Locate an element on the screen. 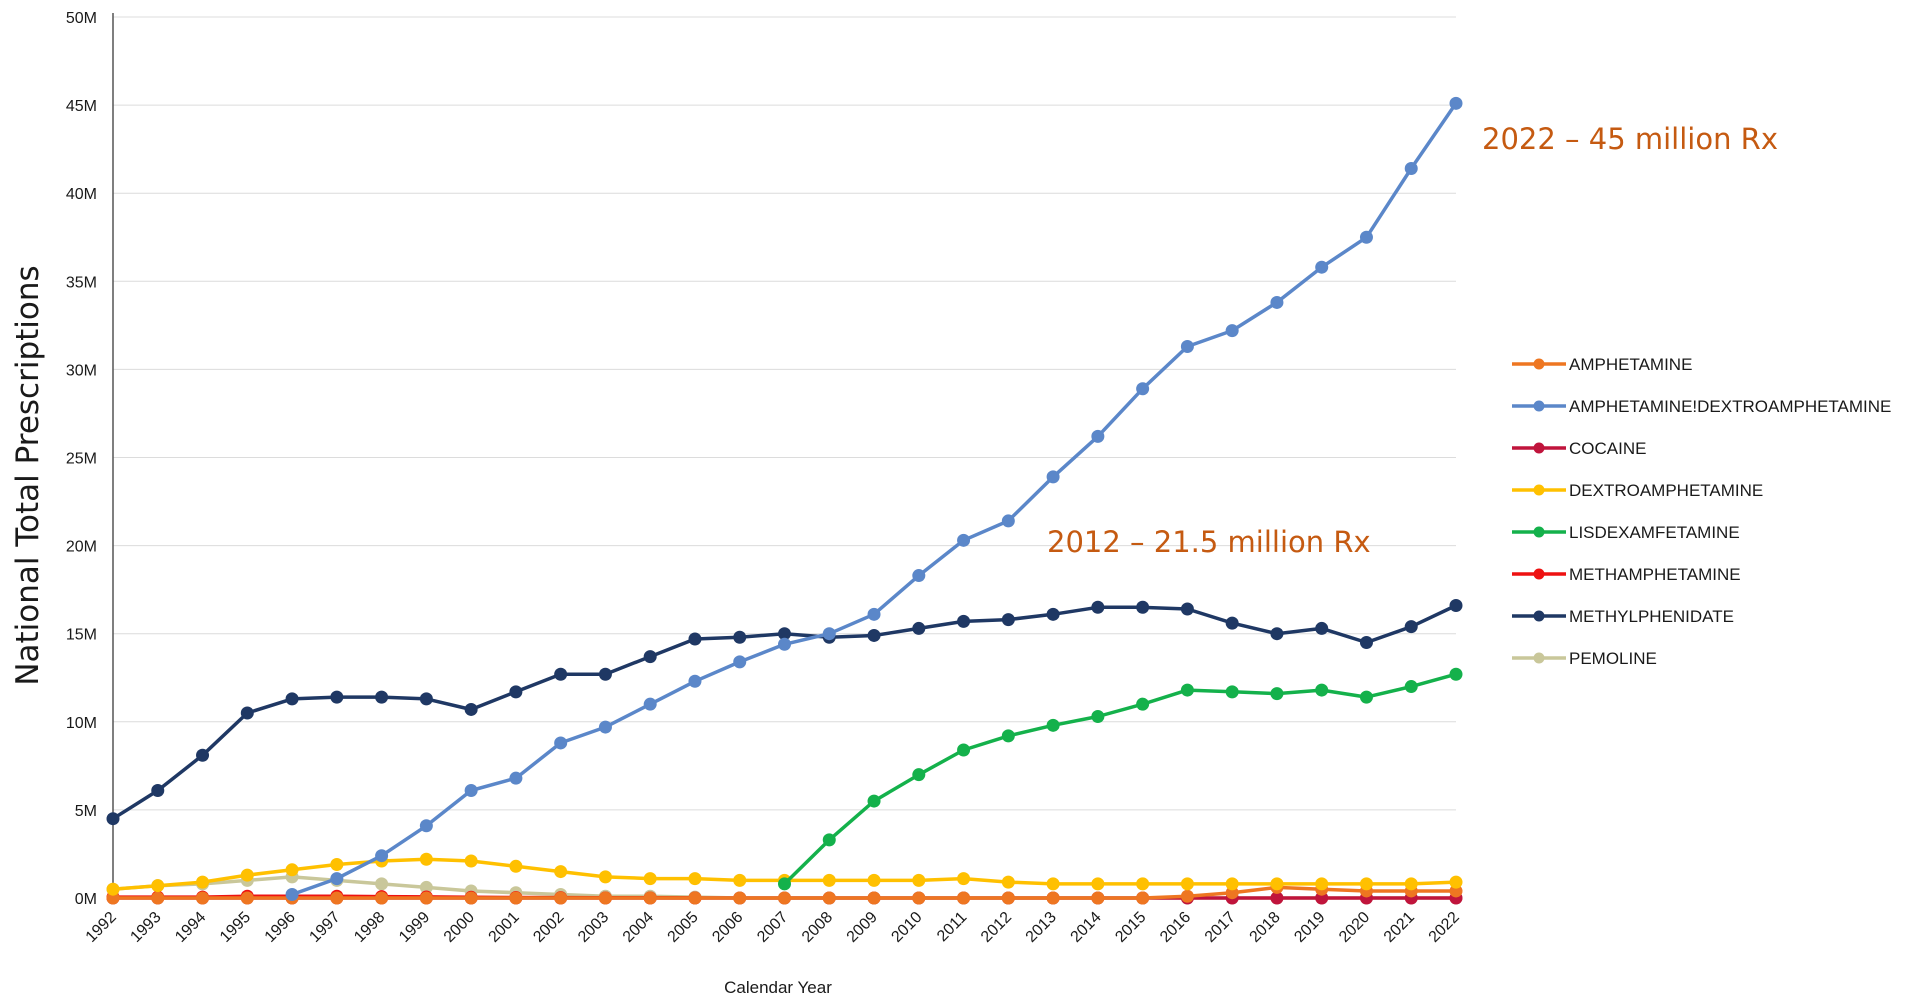 This screenshot has width=1931, height=997. legend-item: PEMOLINE is located at coordinates (1584, 658).